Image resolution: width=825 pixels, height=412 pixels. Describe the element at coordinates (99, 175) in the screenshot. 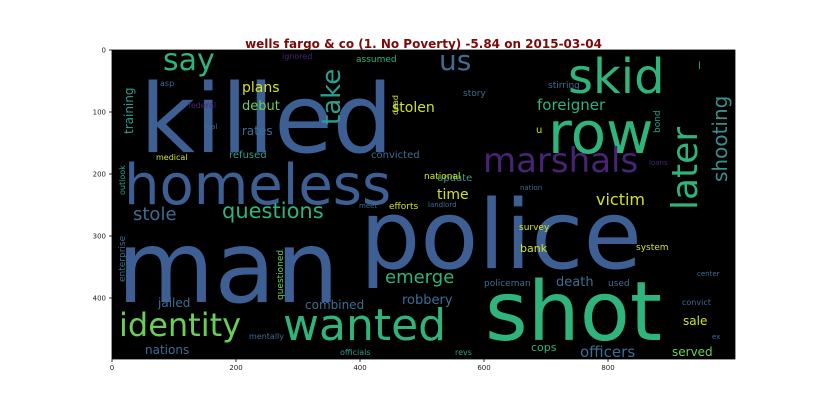

I see `y-tick-label: 200` at that location.